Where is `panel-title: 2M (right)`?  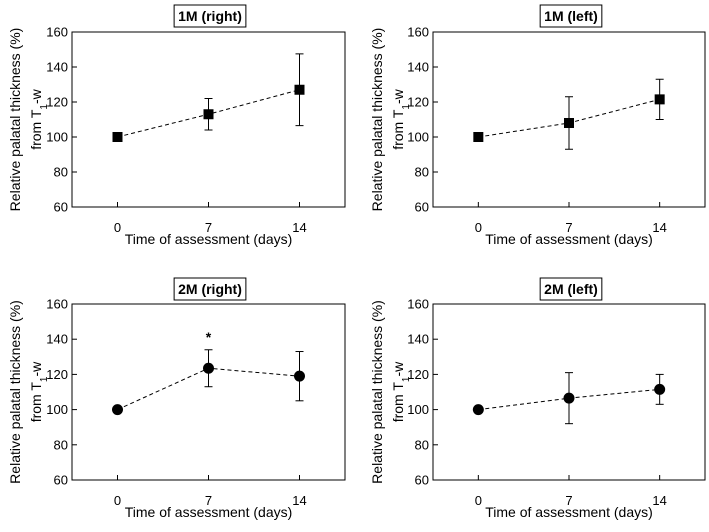 panel-title: 2M (right) is located at coordinates (210, 289).